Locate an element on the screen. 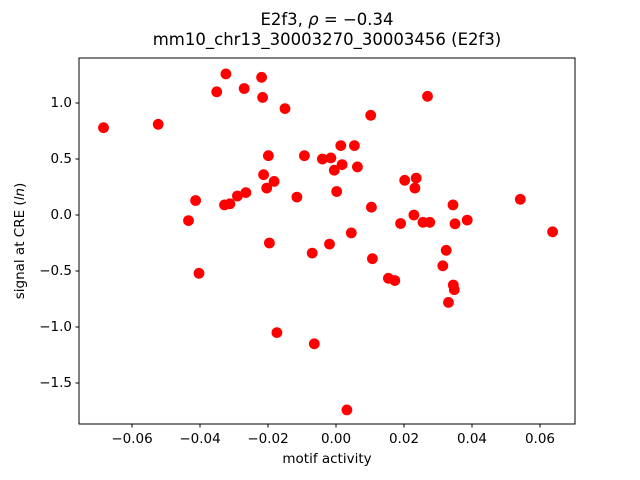  x-tick-label: 0.06 is located at coordinates (539, 439).